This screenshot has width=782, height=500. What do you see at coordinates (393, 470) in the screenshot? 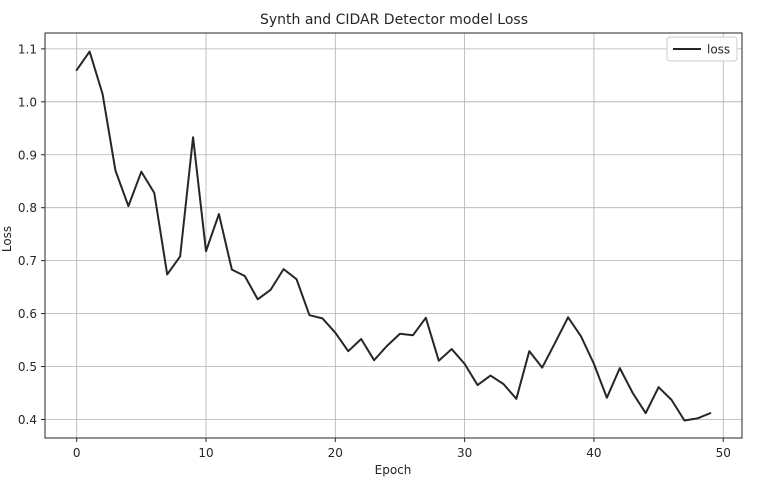
I see `x-axis-label: Epoch` at bounding box center [393, 470].